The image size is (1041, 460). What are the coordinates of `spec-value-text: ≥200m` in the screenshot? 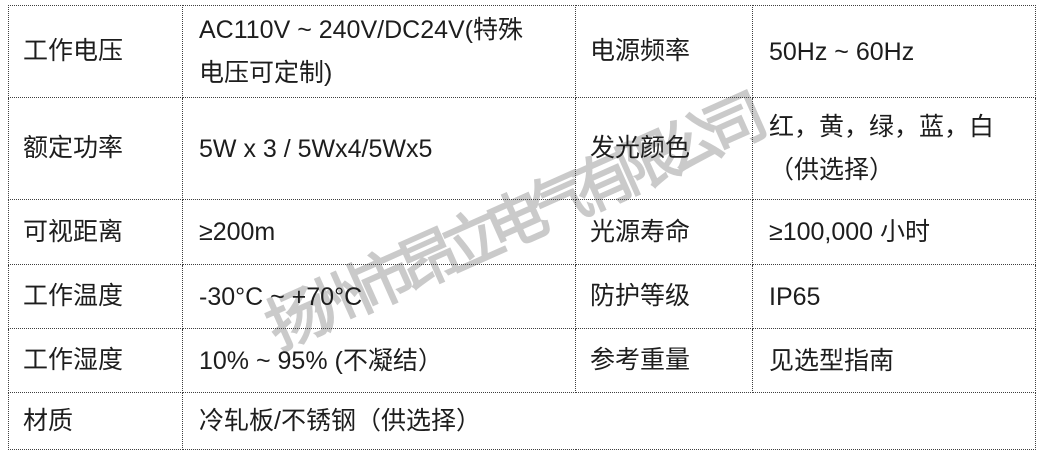 It's located at (237, 232).